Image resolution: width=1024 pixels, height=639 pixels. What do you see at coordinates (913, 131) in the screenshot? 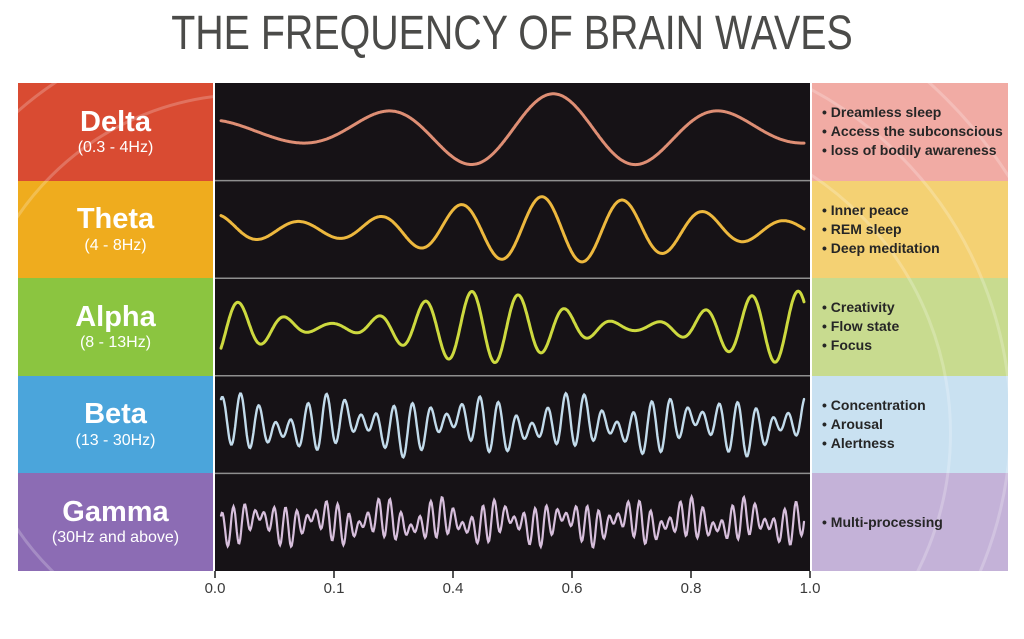
I see `note-bullet: Access the subconscious` at bounding box center [913, 131].